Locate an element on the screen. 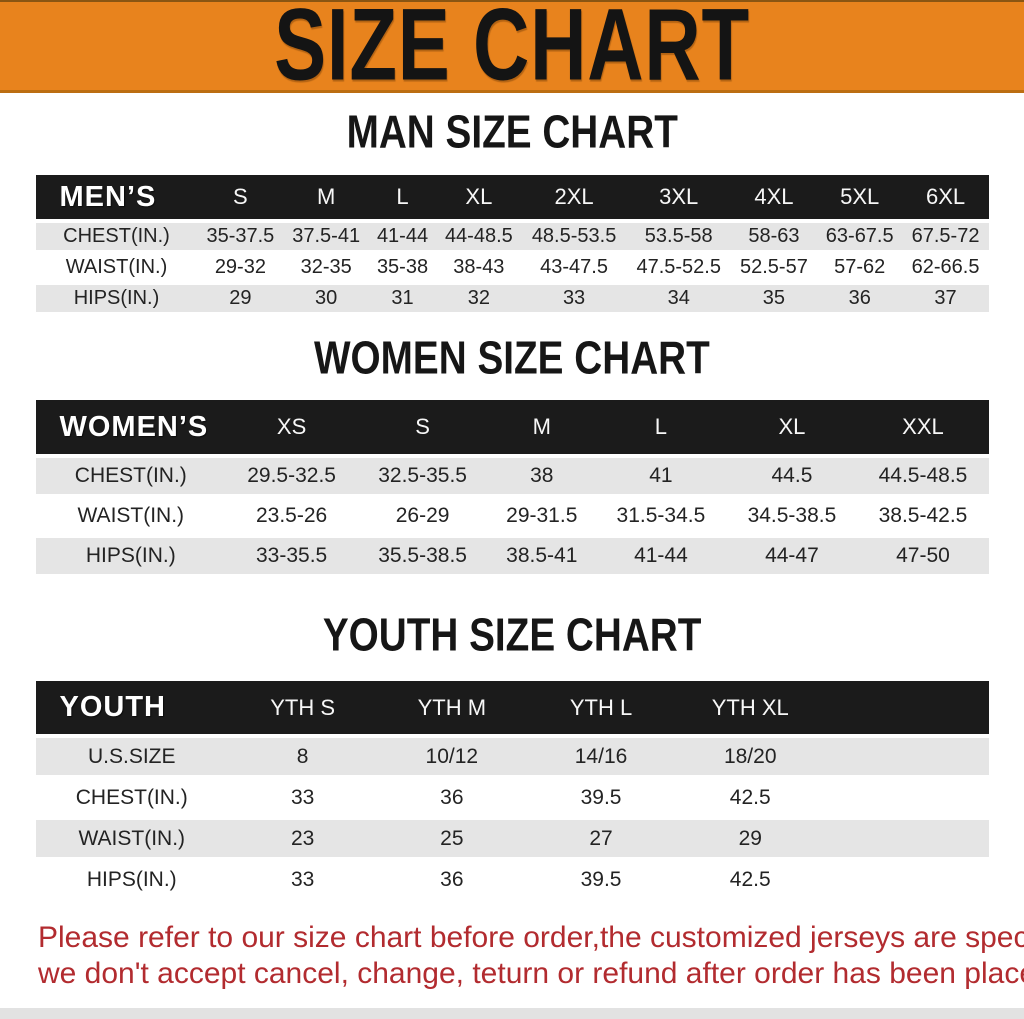 The width and height of the screenshot is (1024, 1019). man-size-chart-heading: MAN SIZE CHART is located at coordinates (512, 132).